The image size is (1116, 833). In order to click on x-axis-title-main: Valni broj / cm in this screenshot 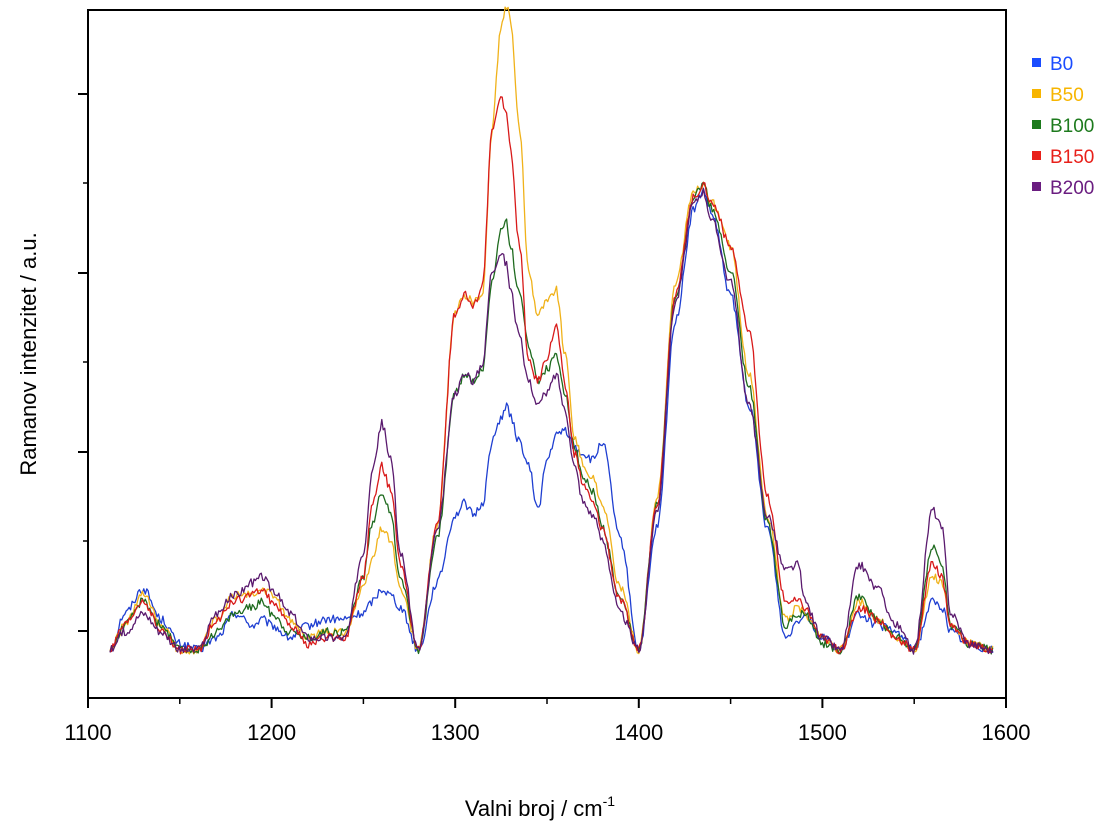, I will do `click(534, 808)`.